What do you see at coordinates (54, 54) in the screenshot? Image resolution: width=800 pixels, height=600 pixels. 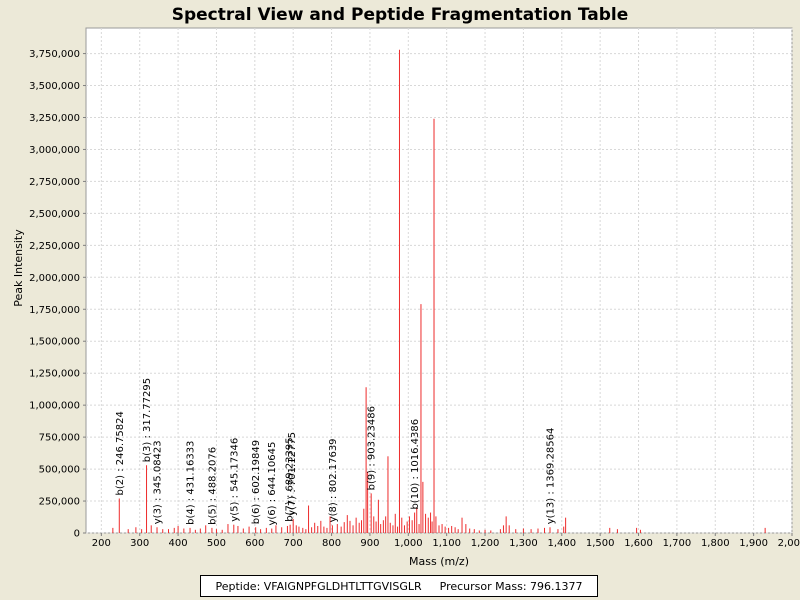 I see `y-tick-label: 3,750,000` at bounding box center [54, 54].